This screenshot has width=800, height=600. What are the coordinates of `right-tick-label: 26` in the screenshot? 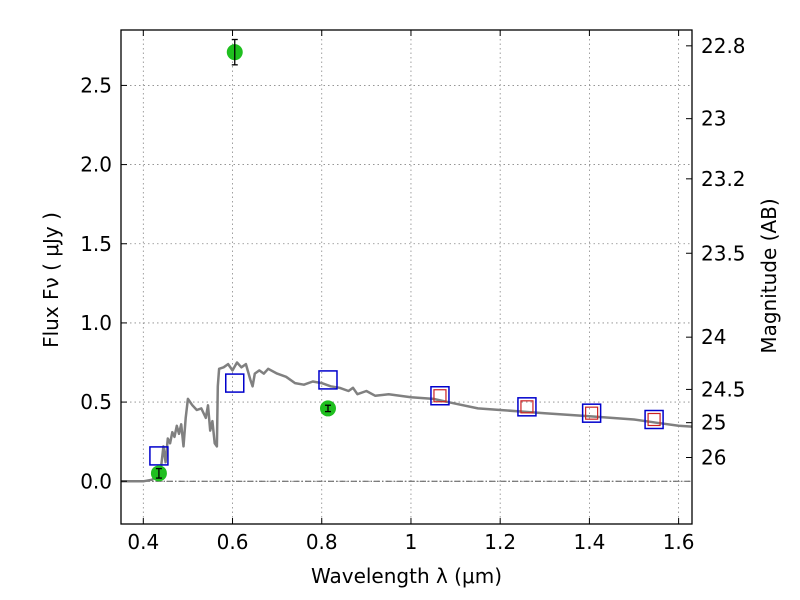 It's located at (713, 458).